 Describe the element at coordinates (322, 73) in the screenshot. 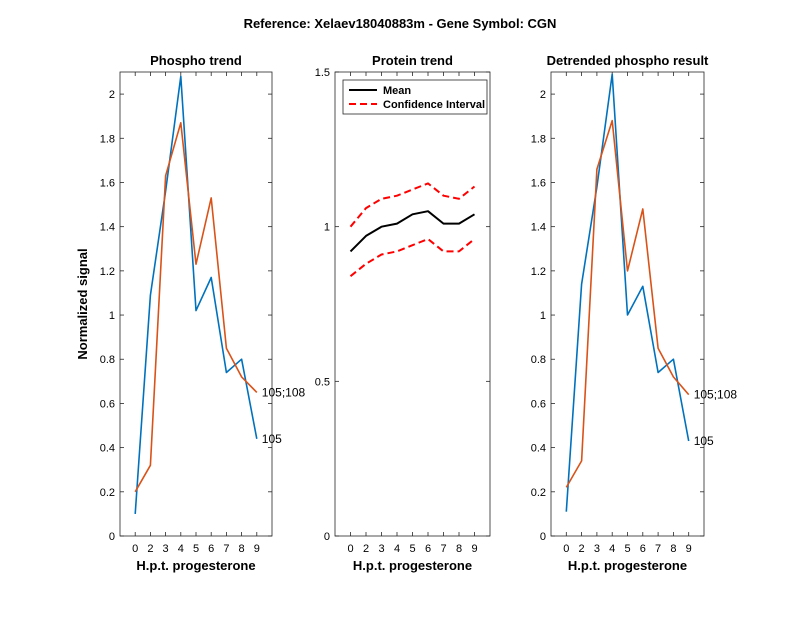

I see `y-tick-label: 1.5` at that location.